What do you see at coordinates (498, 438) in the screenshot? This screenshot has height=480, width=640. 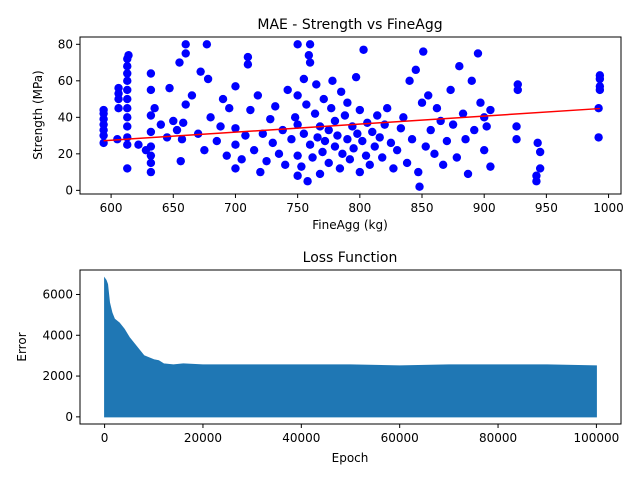 I see `x-tick-label: 80000` at bounding box center [498, 438].